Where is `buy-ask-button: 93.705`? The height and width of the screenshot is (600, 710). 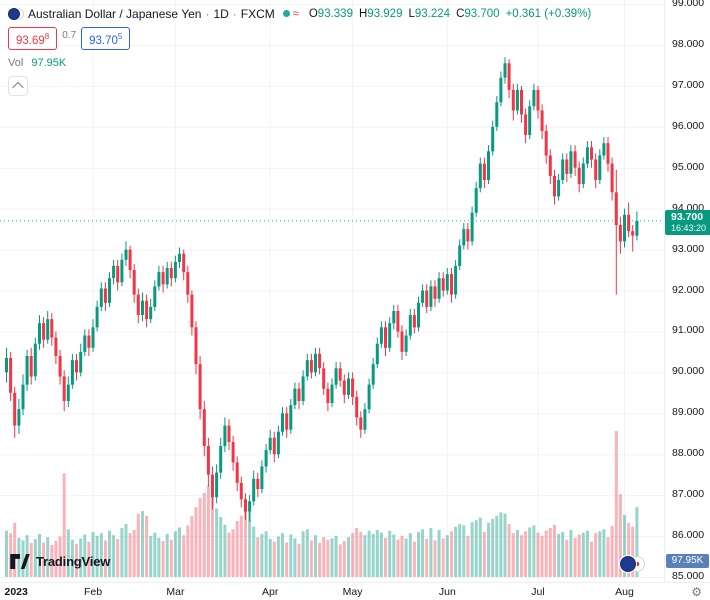
buy-ask-button: 93.705 is located at coordinates (106, 38).